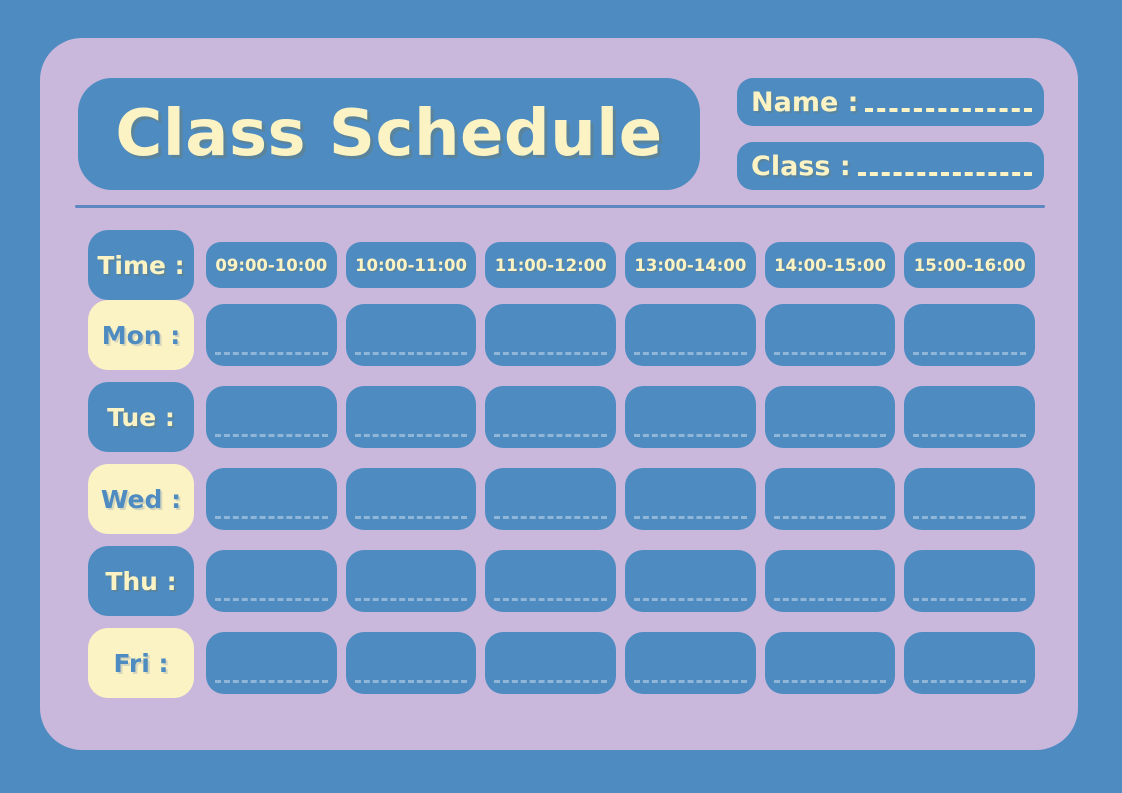 The image size is (1122, 793). I want to click on time-slot-header: 11:00-12:00, so click(551, 265).